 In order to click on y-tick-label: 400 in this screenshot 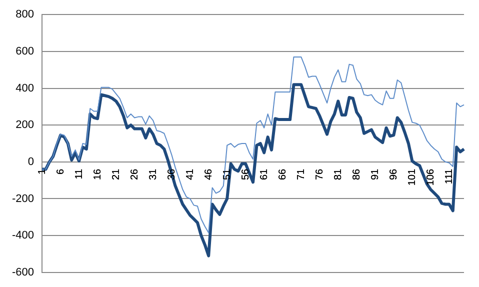, I will do `click(25, 88)`.